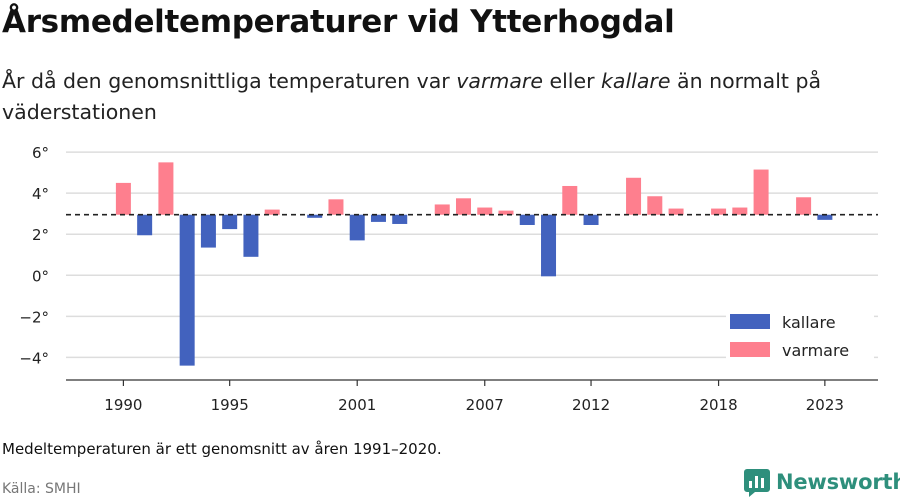 This screenshot has height=500, width=900. Describe the element at coordinates (357, 405) in the screenshot. I see `x-tick-label: 2001` at that location.